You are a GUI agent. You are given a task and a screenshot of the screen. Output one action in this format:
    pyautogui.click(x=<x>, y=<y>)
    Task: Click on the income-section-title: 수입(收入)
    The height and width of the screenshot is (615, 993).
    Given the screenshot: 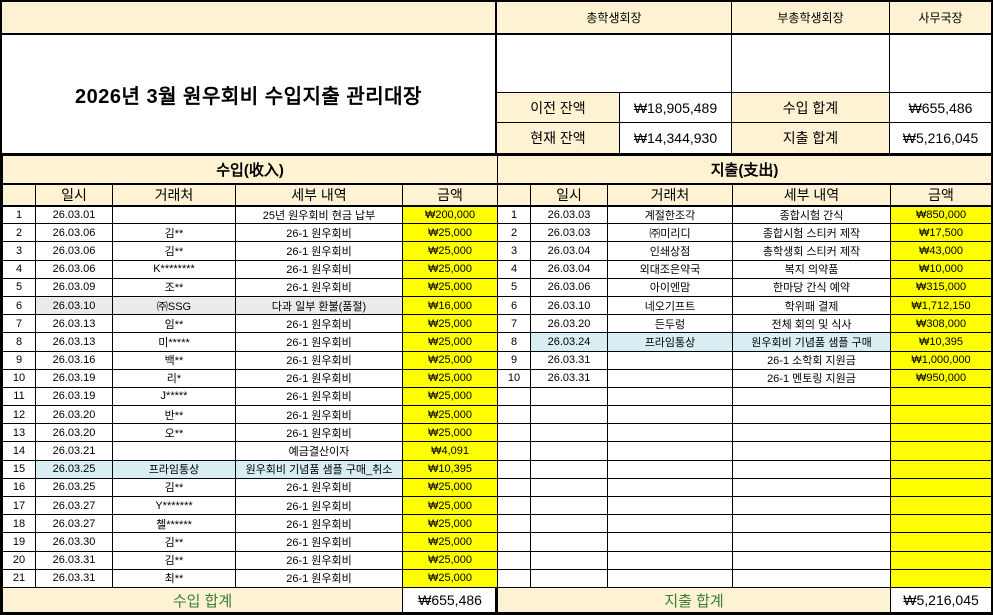 What is the action you would take?
    pyautogui.click(x=250, y=170)
    